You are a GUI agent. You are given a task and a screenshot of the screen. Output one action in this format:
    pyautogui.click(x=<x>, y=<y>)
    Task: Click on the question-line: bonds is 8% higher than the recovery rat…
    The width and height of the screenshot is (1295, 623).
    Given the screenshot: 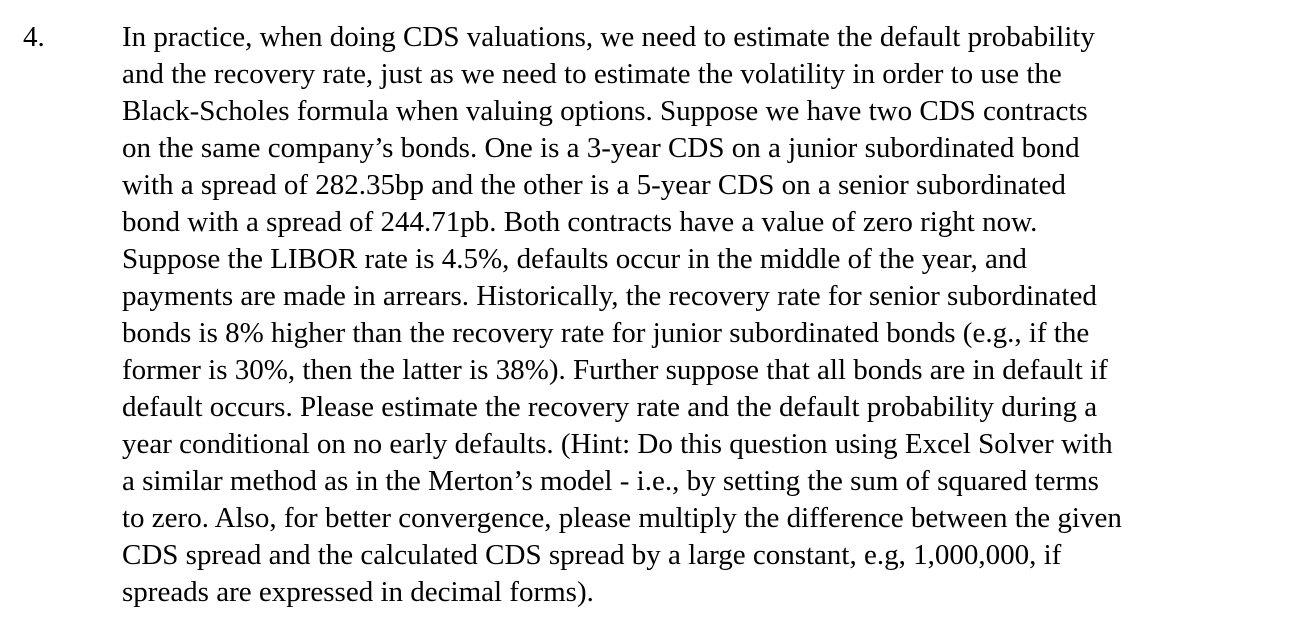 What is the action you would take?
    pyautogui.click(x=606, y=333)
    